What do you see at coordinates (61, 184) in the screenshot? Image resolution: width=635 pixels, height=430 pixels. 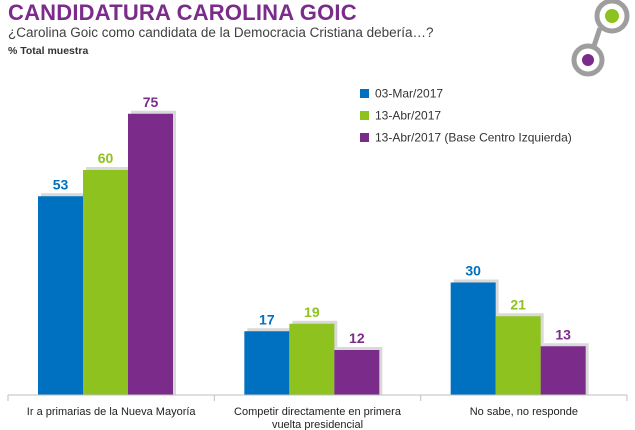 I see `data-label: 53` at bounding box center [61, 184].